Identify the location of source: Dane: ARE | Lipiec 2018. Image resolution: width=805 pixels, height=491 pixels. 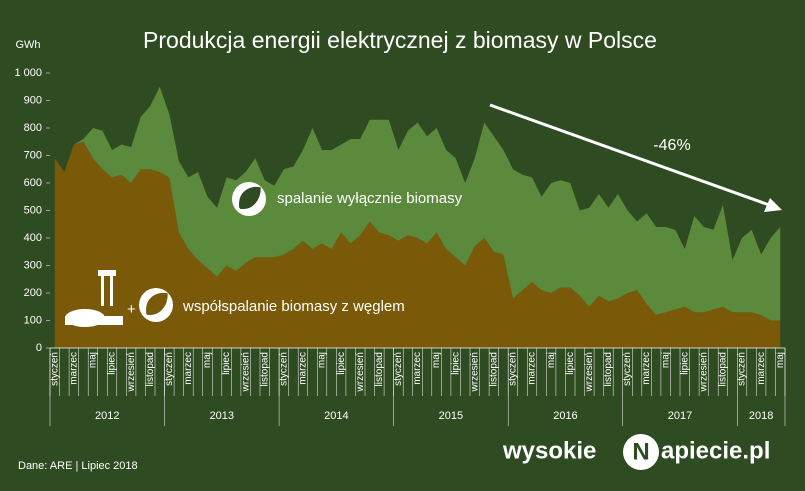
(78, 466).